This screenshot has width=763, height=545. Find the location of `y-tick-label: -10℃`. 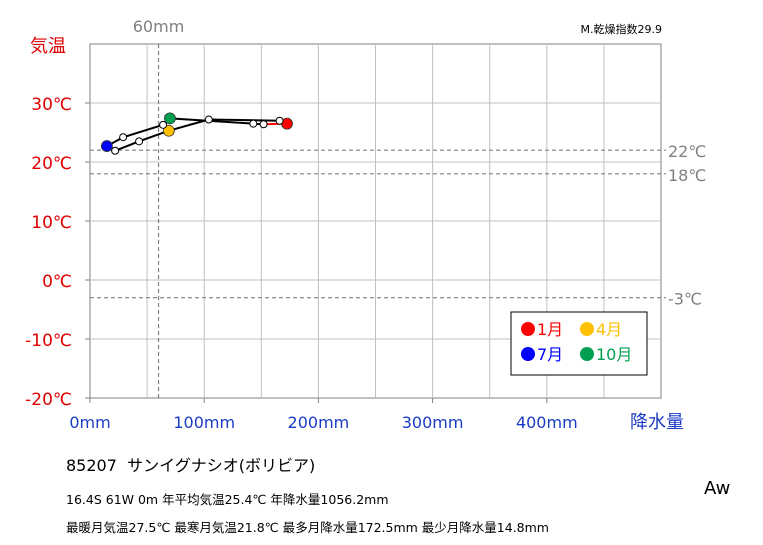

y-tick-label: -10℃ is located at coordinates (48, 341).